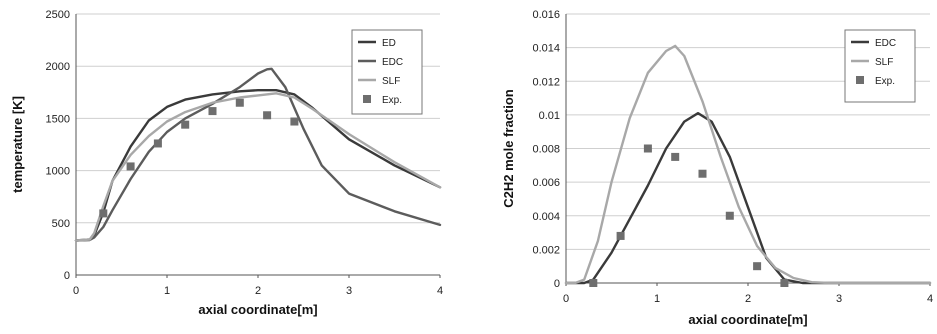  Describe the element at coordinates (546, 150) in the screenshot. I see `chart2-ytick-label-4: 0.008` at that location.